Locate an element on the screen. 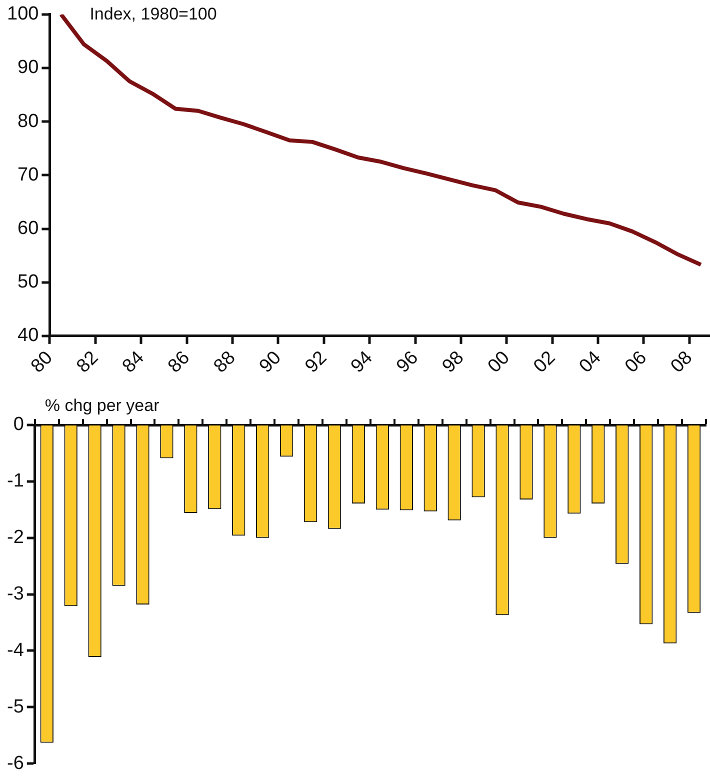 The image size is (710, 778). x-tick-label: 90 is located at coordinates (271, 362).